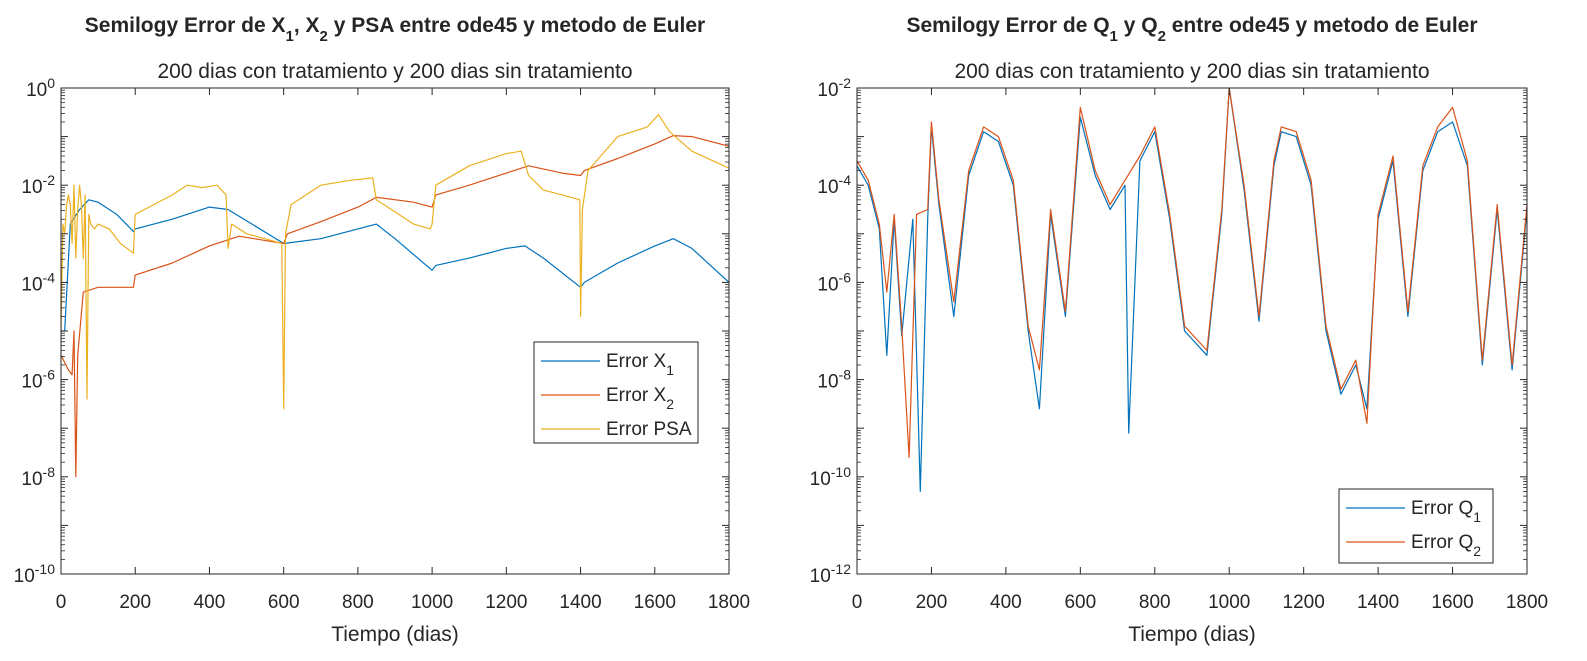 This screenshot has width=1587, height=661. I want to click on legend-label-1: Error Q1, so click(1446, 511).